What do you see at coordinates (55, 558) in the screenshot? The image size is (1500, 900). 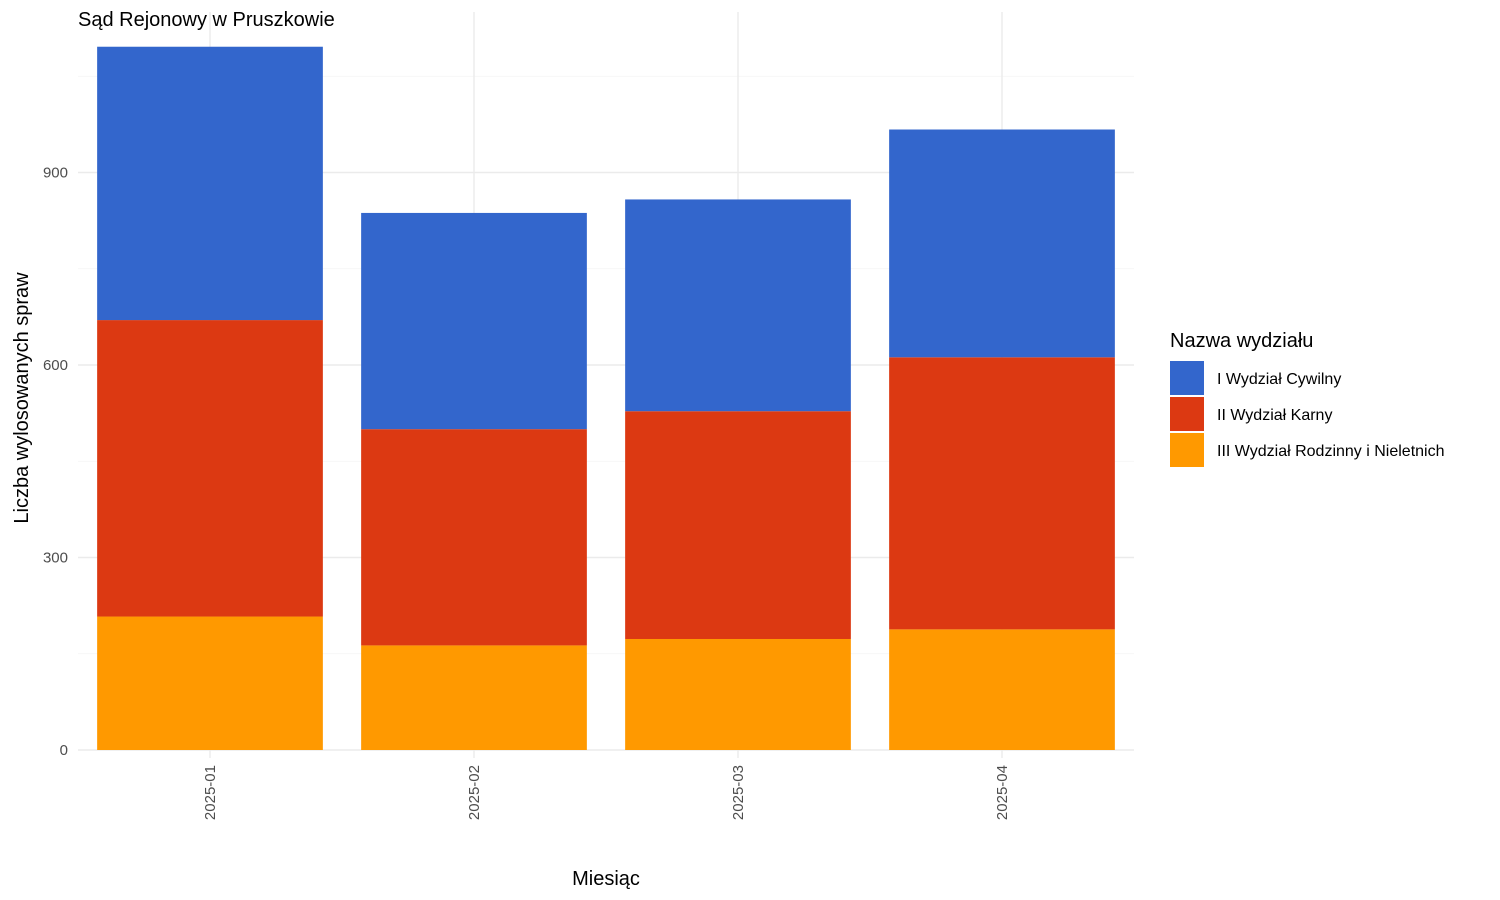 I see `y-tick-label: 300` at bounding box center [55, 558].